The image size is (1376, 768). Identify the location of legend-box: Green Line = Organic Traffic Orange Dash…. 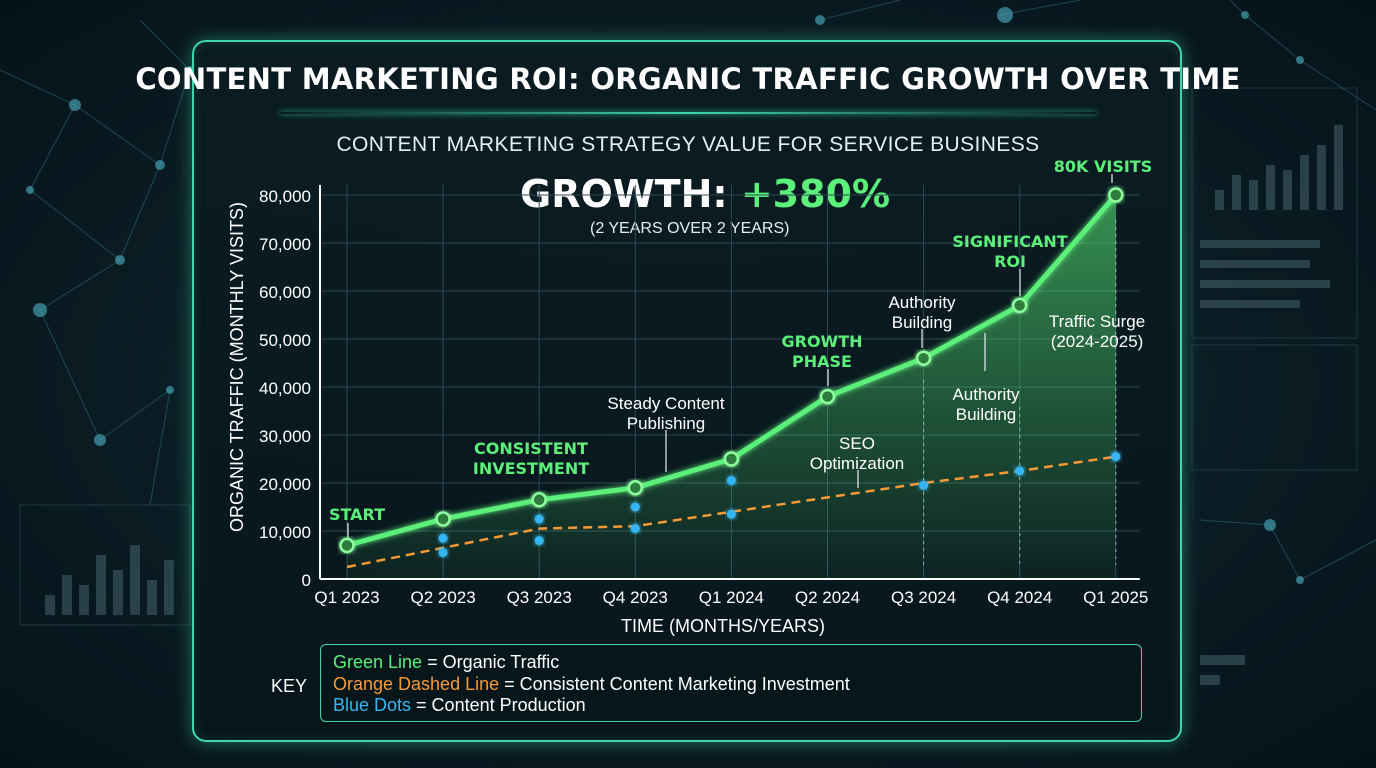
(731, 683).